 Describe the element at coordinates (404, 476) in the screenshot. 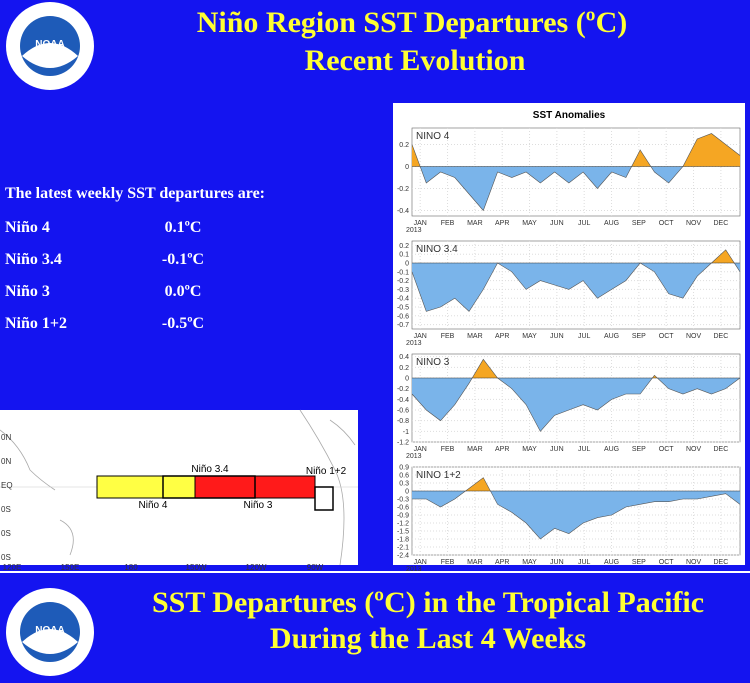

I see `y-tick-label: 0.6` at that location.